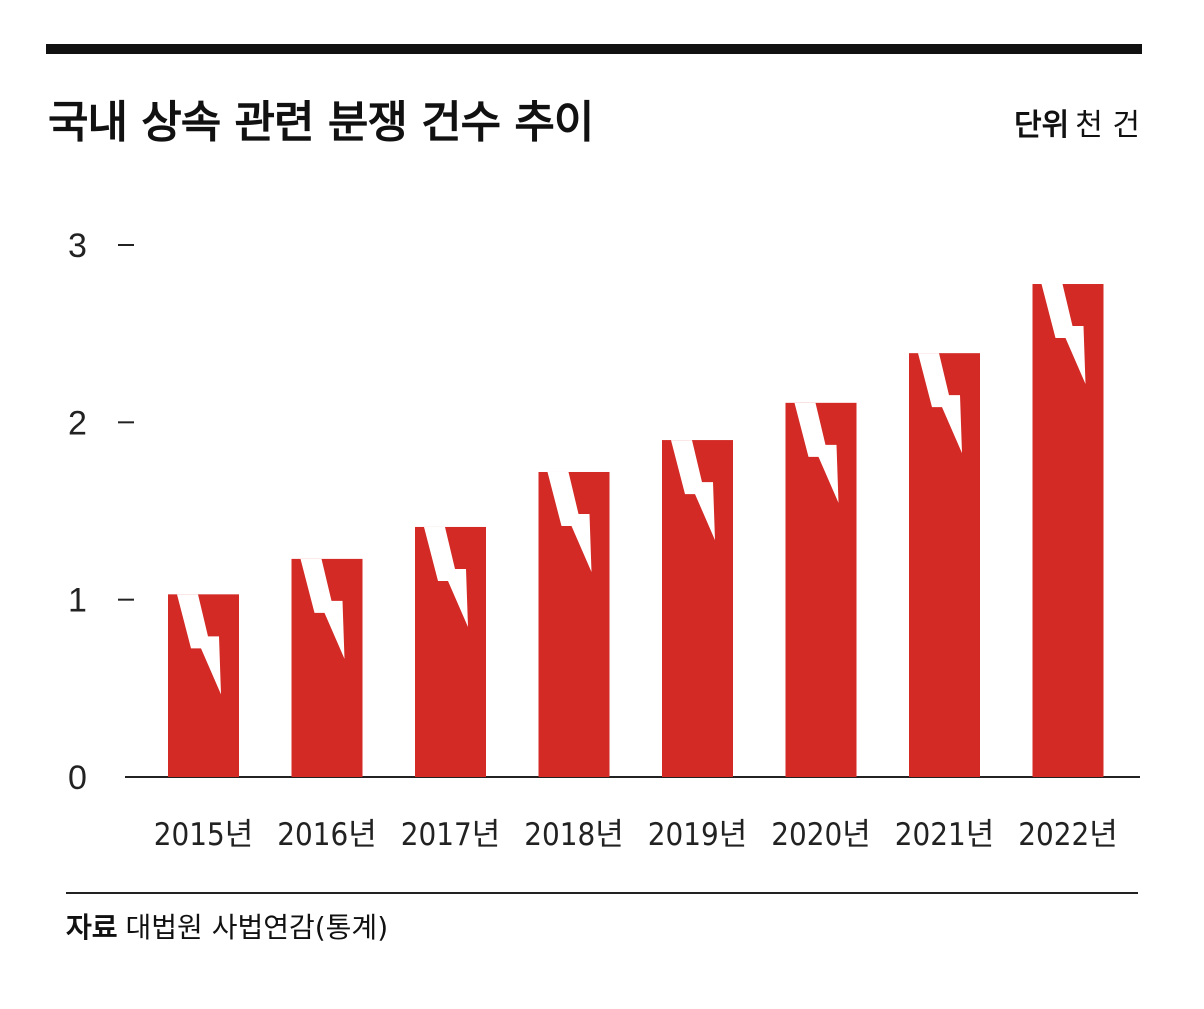 The image size is (1204, 1009). Describe the element at coordinates (326, 835) in the screenshot. I see `x-tick-label: 2016년` at that location.